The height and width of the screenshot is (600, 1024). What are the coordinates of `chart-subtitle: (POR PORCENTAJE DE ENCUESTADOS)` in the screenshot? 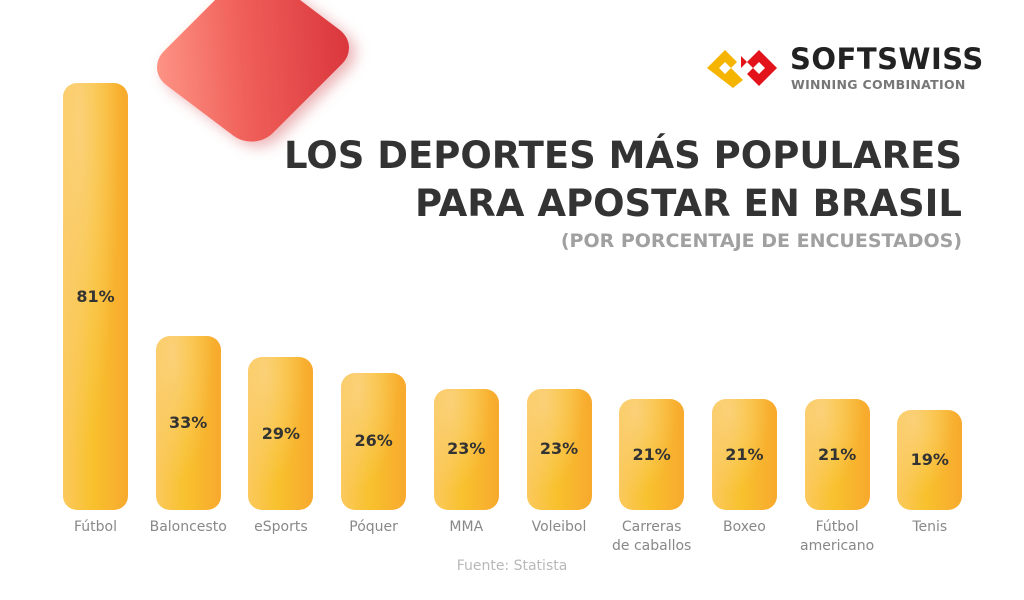 It's located at (761, 241).